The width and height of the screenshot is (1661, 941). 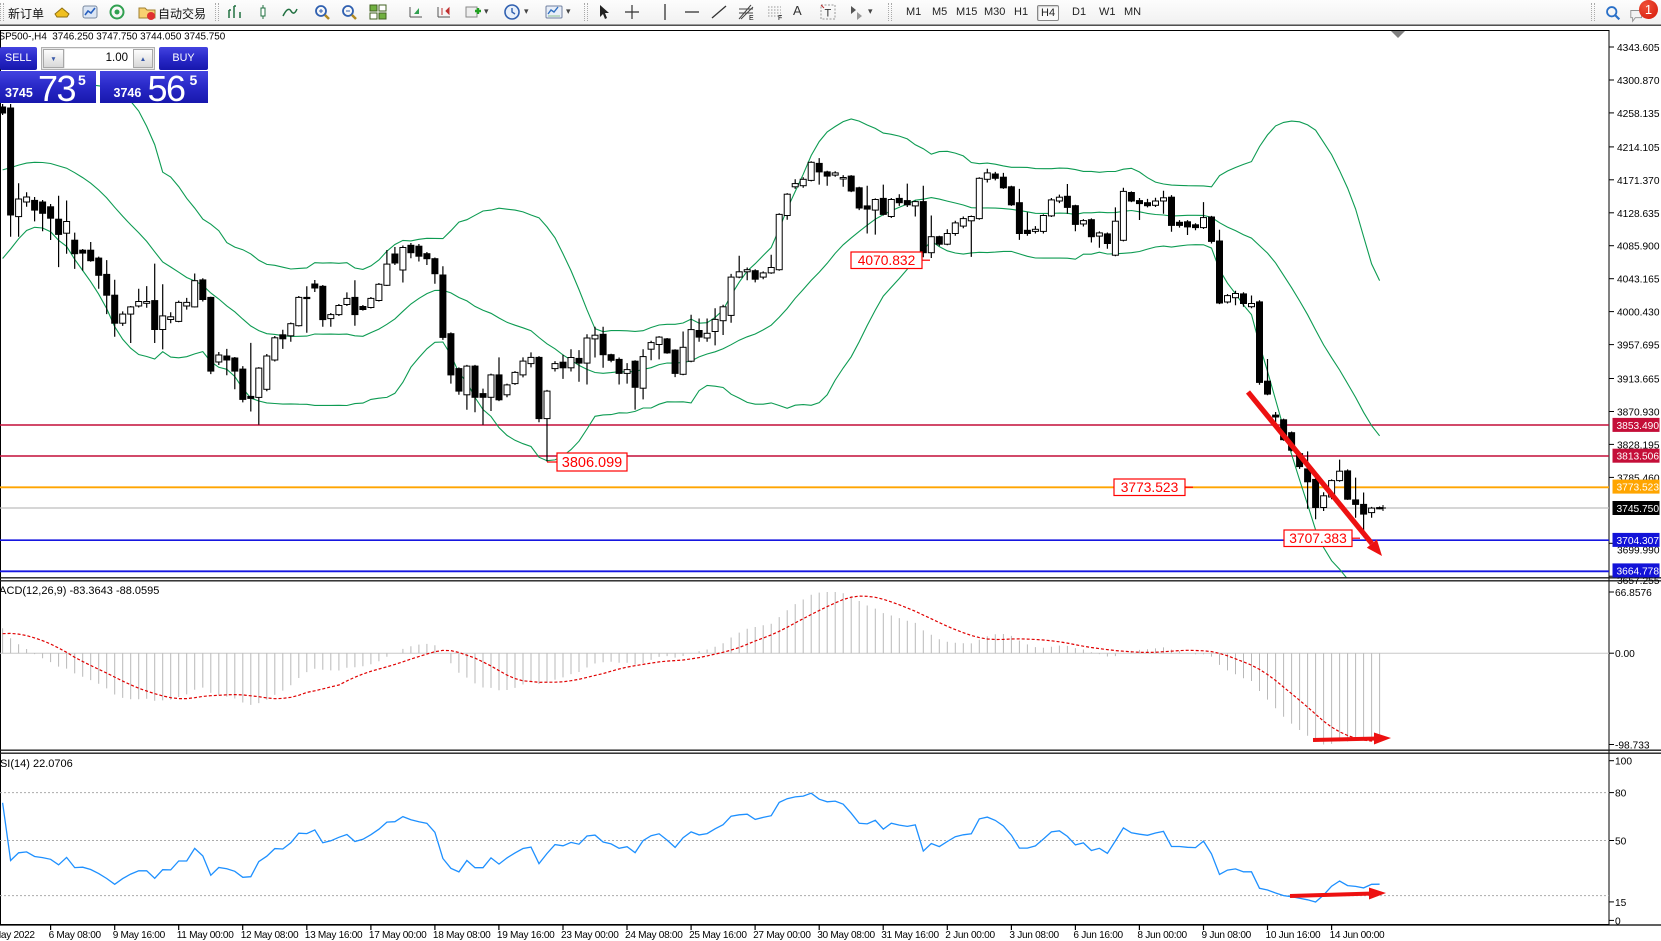 I want to click on svg-text: 14 Jun 00:00, so click(x=1357, y=935).